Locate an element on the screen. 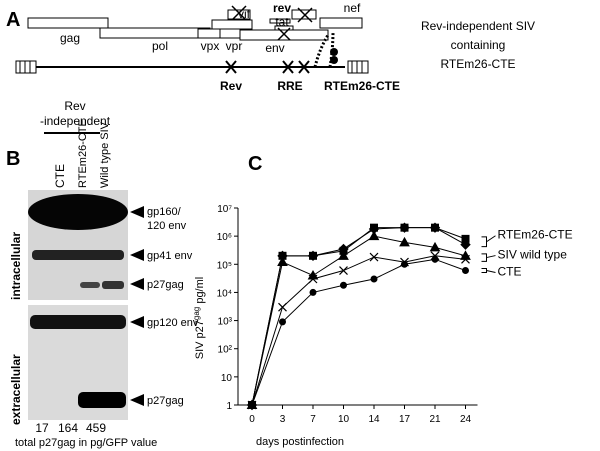  y-tick-label: 10² is located at coordinates (225, 350).